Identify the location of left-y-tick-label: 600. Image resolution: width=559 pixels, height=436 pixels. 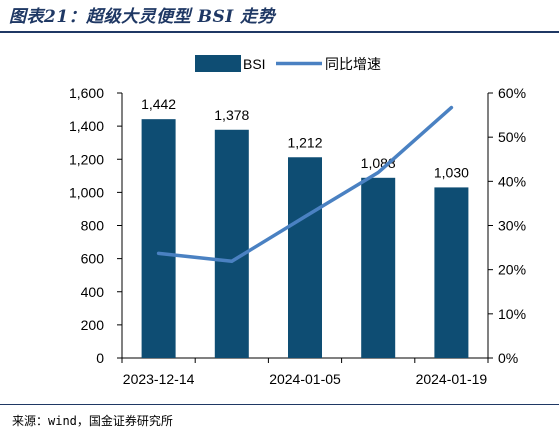
(93, 259).